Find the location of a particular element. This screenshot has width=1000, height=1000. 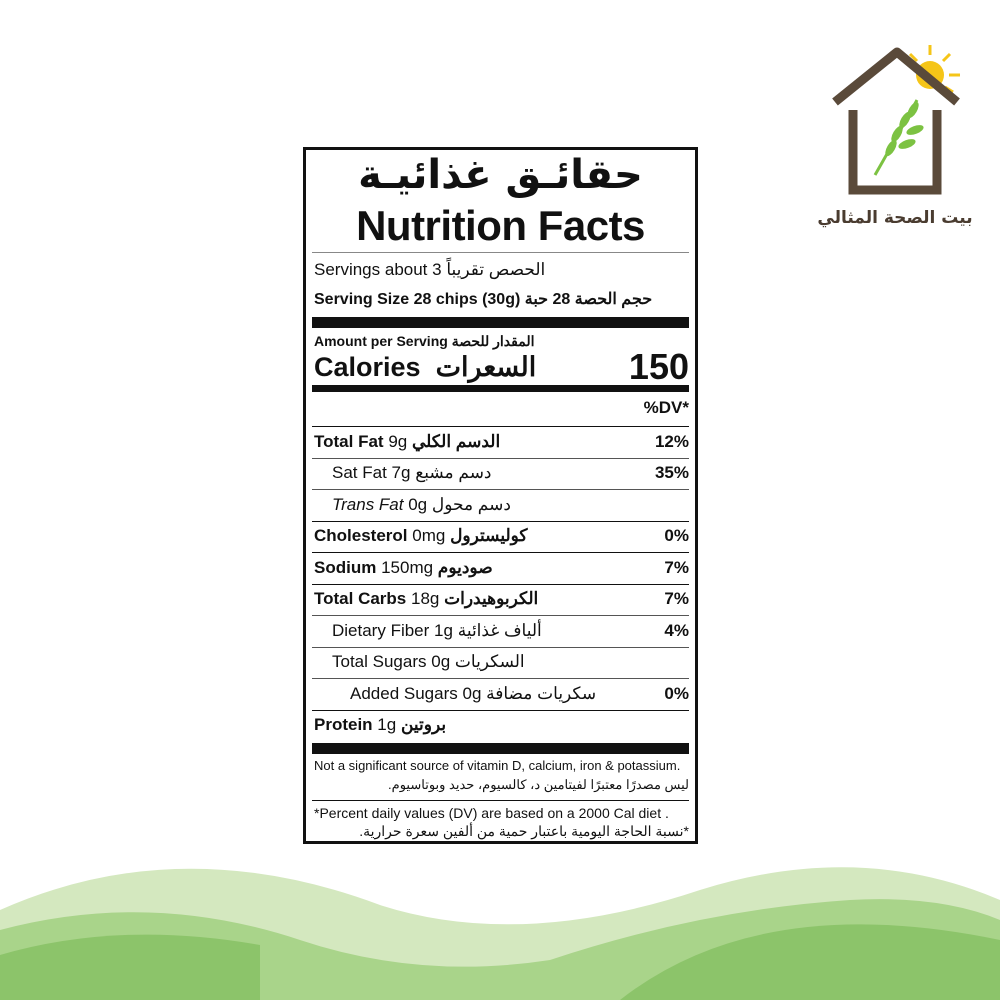

calories-value: 150 is located at coordinates (658, 366).